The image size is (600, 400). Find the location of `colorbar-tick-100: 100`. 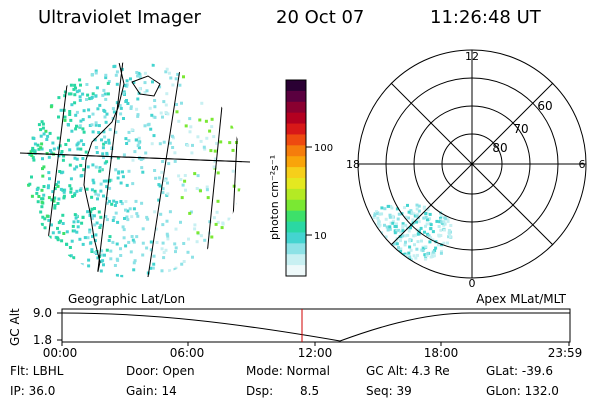

colorbar-tick-100: 100 is located at coordinates (323, 148).